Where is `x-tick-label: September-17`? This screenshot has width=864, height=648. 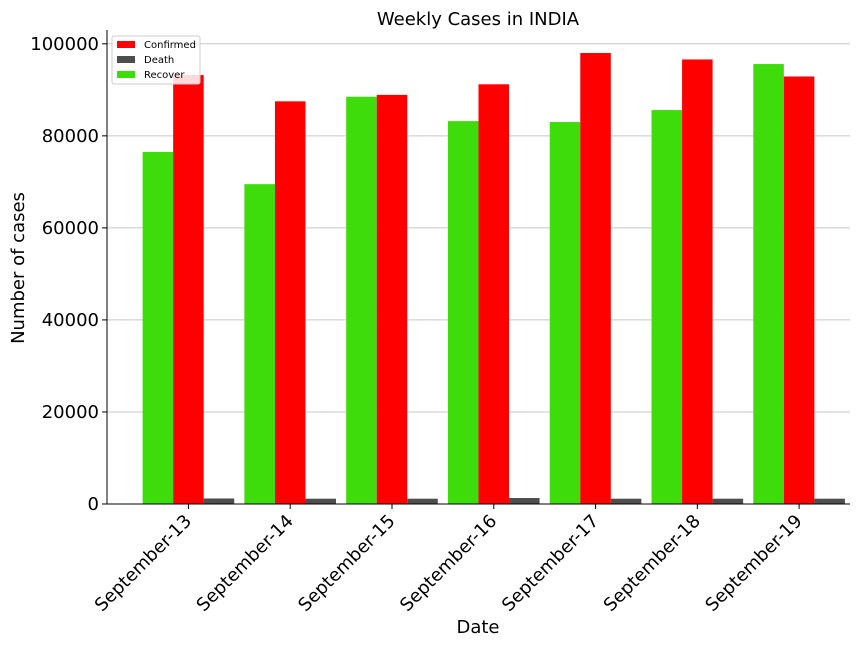 x-tick-label: September-17 is located at coordinates (550, 563).